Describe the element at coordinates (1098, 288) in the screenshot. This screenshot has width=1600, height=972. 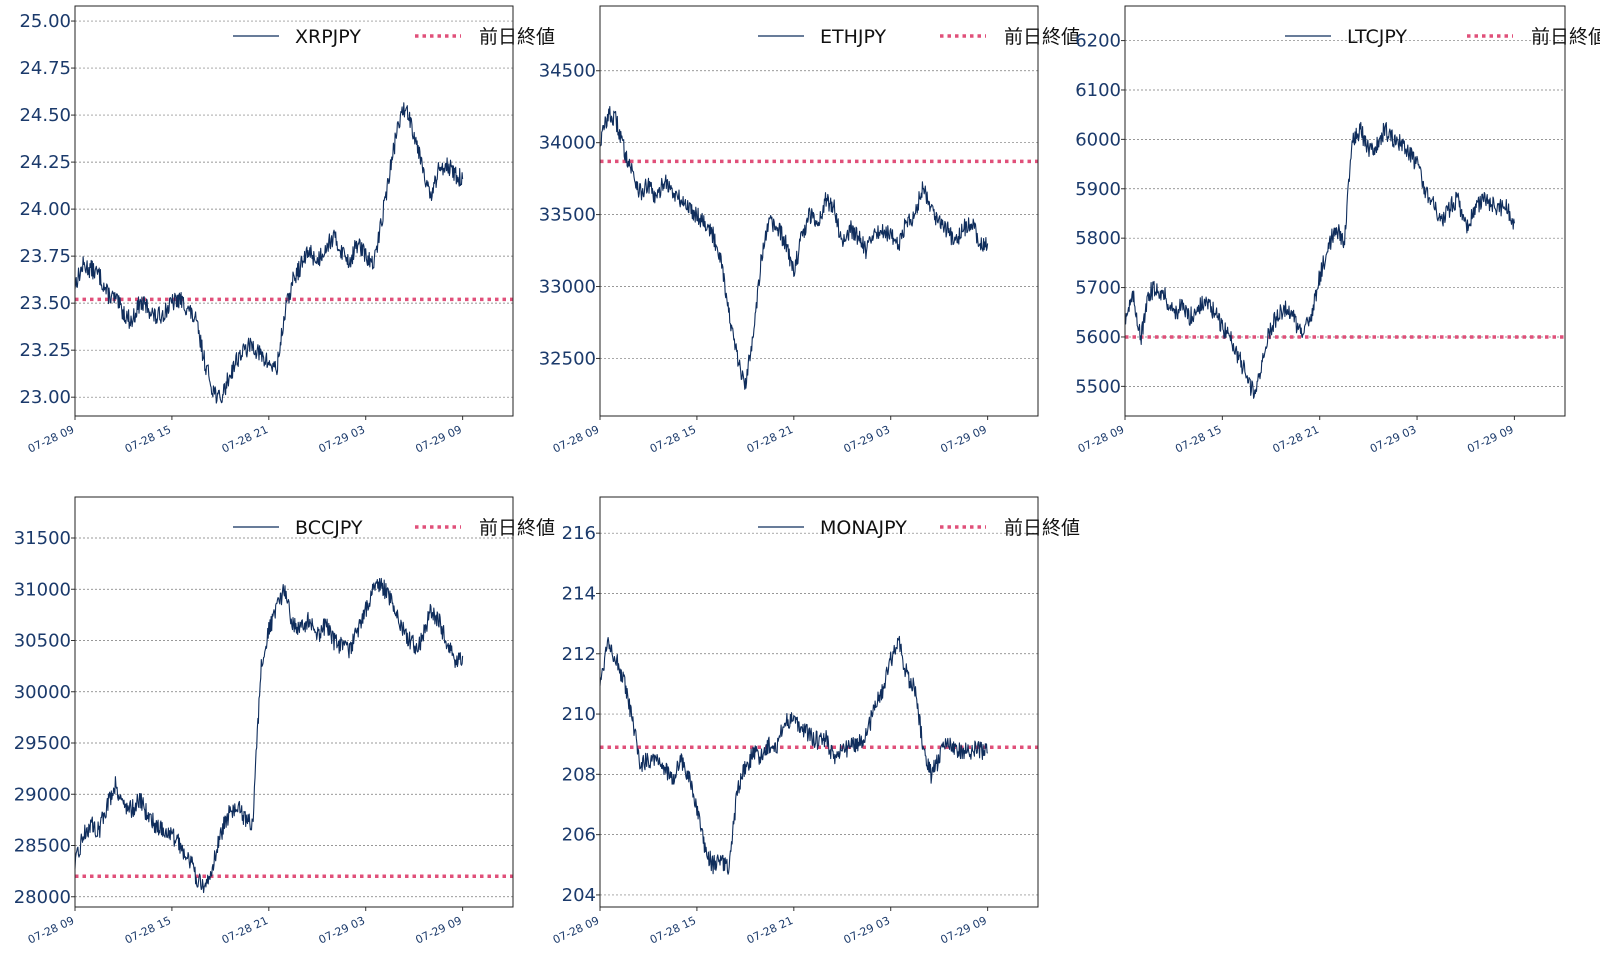
I see `y-tick-label: 5700` at that location.